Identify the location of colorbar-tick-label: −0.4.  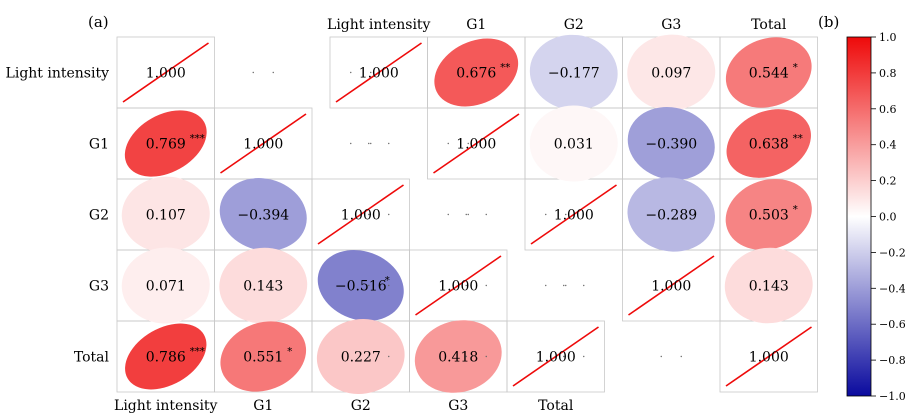
(892, 288).